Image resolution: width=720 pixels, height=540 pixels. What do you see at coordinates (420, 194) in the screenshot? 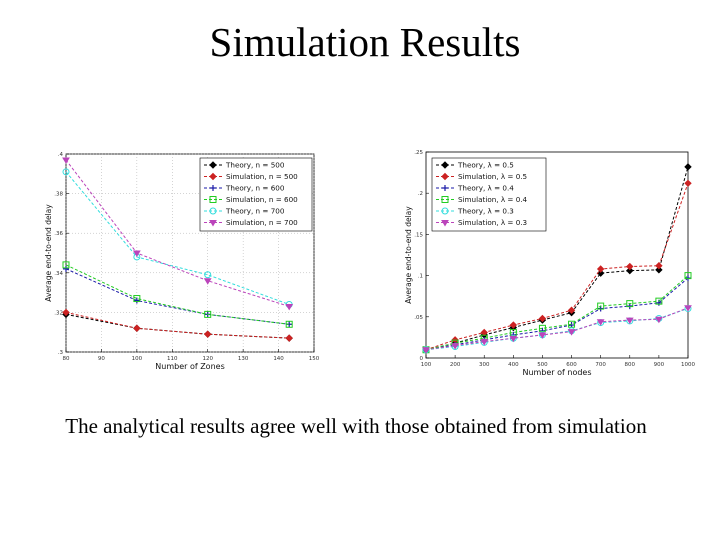
I see `y-tick-label: .2` at bounding box center [420, 194].